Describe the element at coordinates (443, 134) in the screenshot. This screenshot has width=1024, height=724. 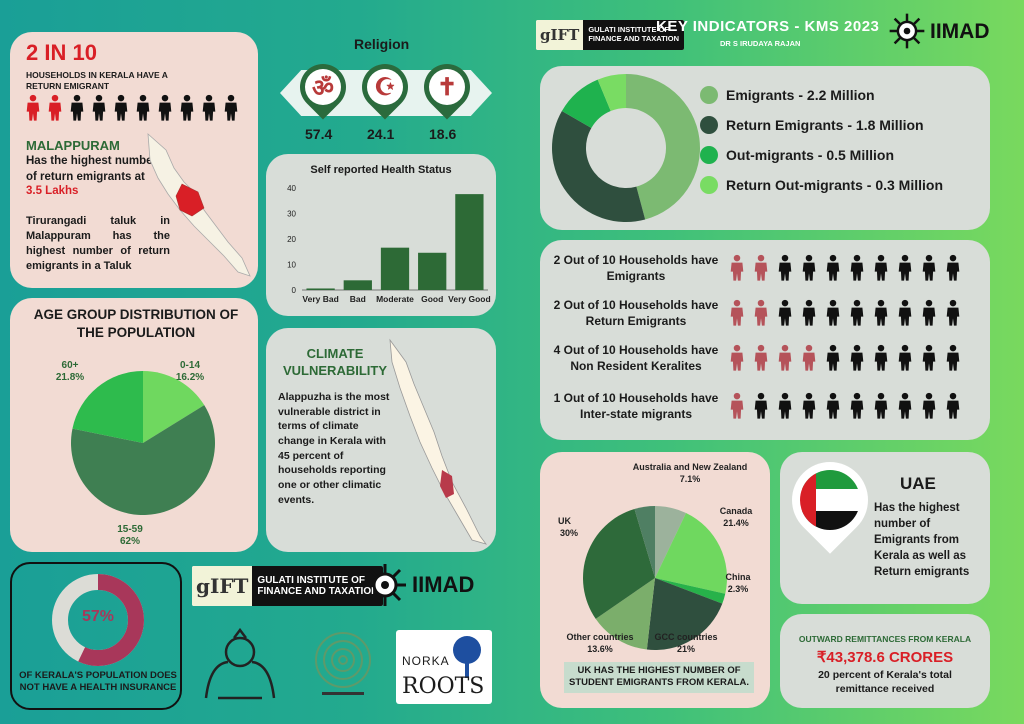
I see `religion-value: 18.6` at that location.